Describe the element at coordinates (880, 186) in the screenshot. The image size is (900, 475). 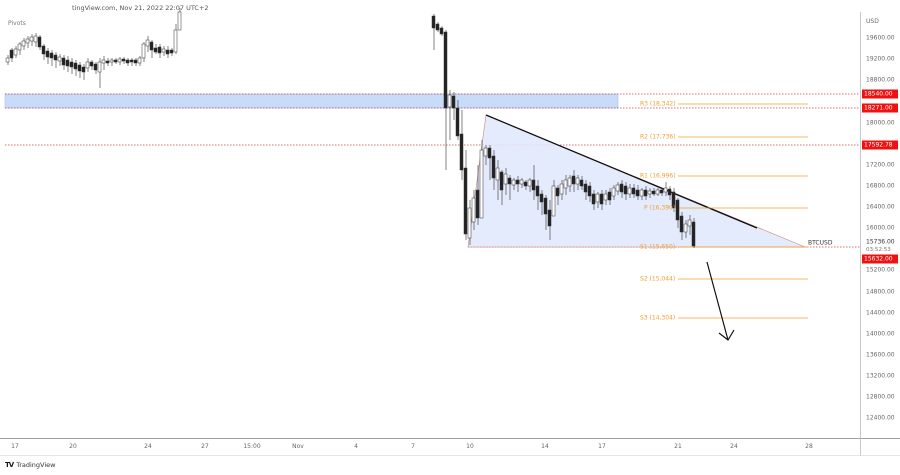
I see `price-tick: 16800.00` at that location.